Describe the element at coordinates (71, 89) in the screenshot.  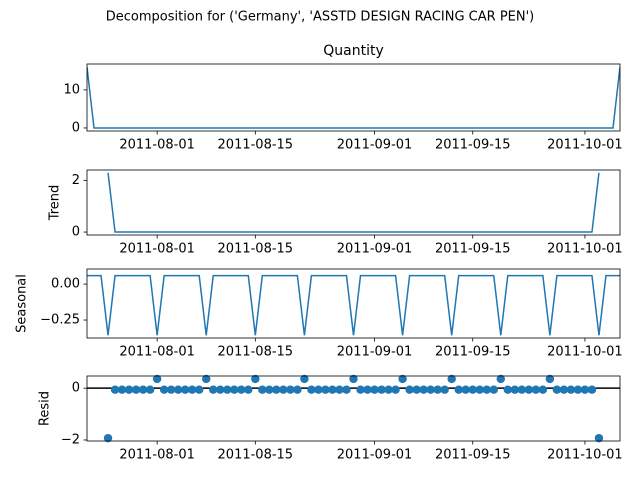
I see `y-tick-label: 10` at that location.